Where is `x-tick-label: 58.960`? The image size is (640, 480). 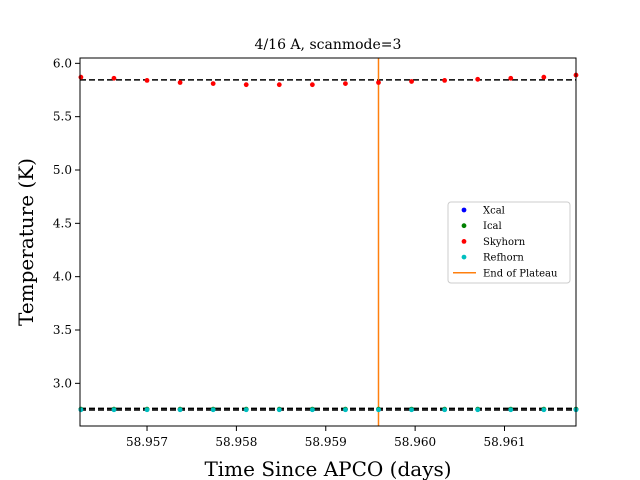
x-tick-label: 58.960 is located at coordinates (415, 442).